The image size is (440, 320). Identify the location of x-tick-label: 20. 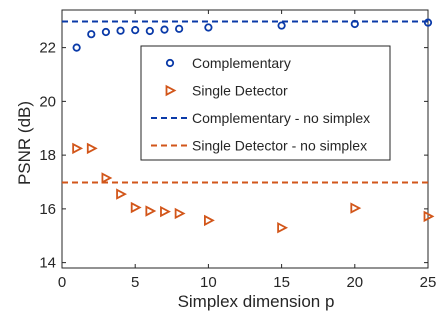
(354, 282).